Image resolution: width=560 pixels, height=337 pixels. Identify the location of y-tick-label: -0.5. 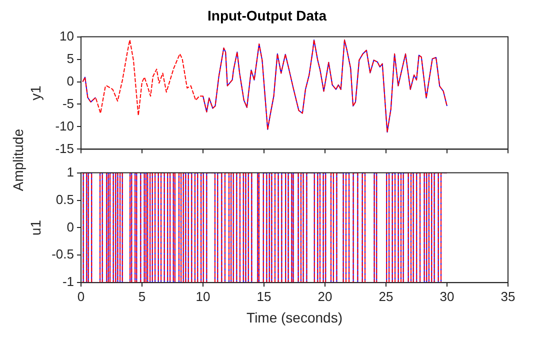
(63, 254).